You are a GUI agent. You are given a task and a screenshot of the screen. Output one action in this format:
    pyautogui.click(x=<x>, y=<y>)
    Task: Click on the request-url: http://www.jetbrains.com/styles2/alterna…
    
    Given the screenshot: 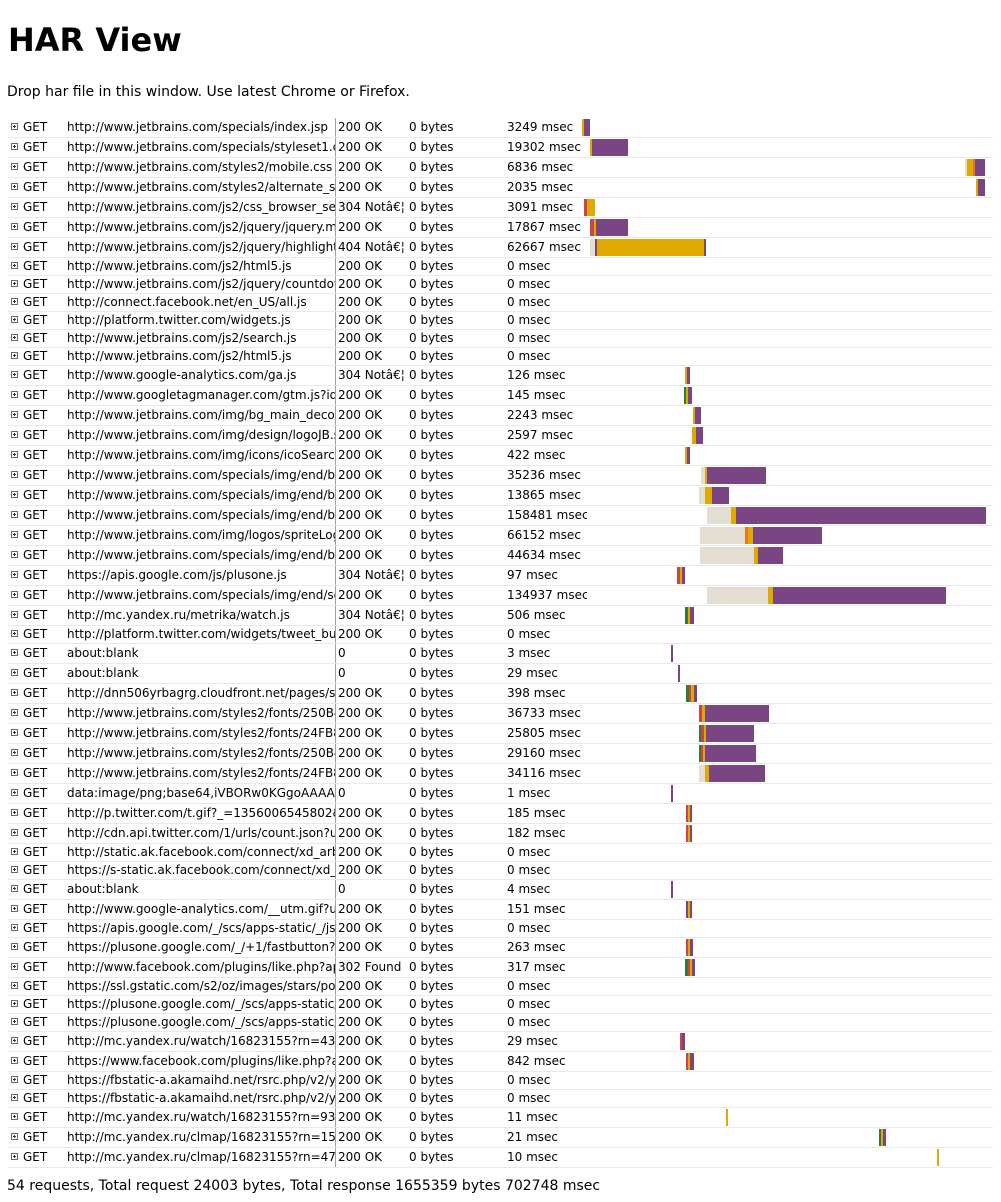 What is the action you would take?
    pyautogui.click(x=201, y=187)
    